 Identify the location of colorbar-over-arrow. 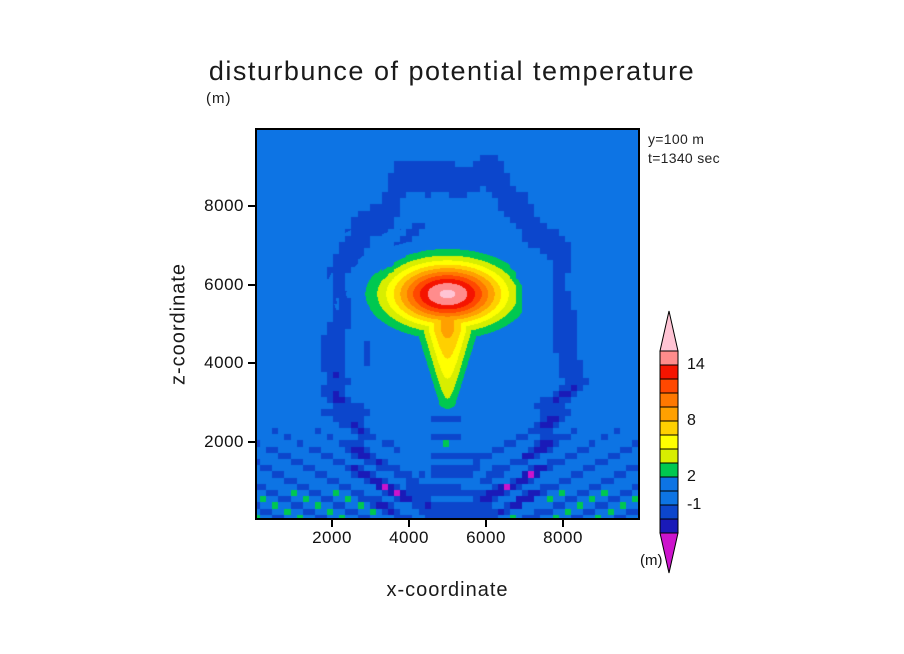
(669, 331).